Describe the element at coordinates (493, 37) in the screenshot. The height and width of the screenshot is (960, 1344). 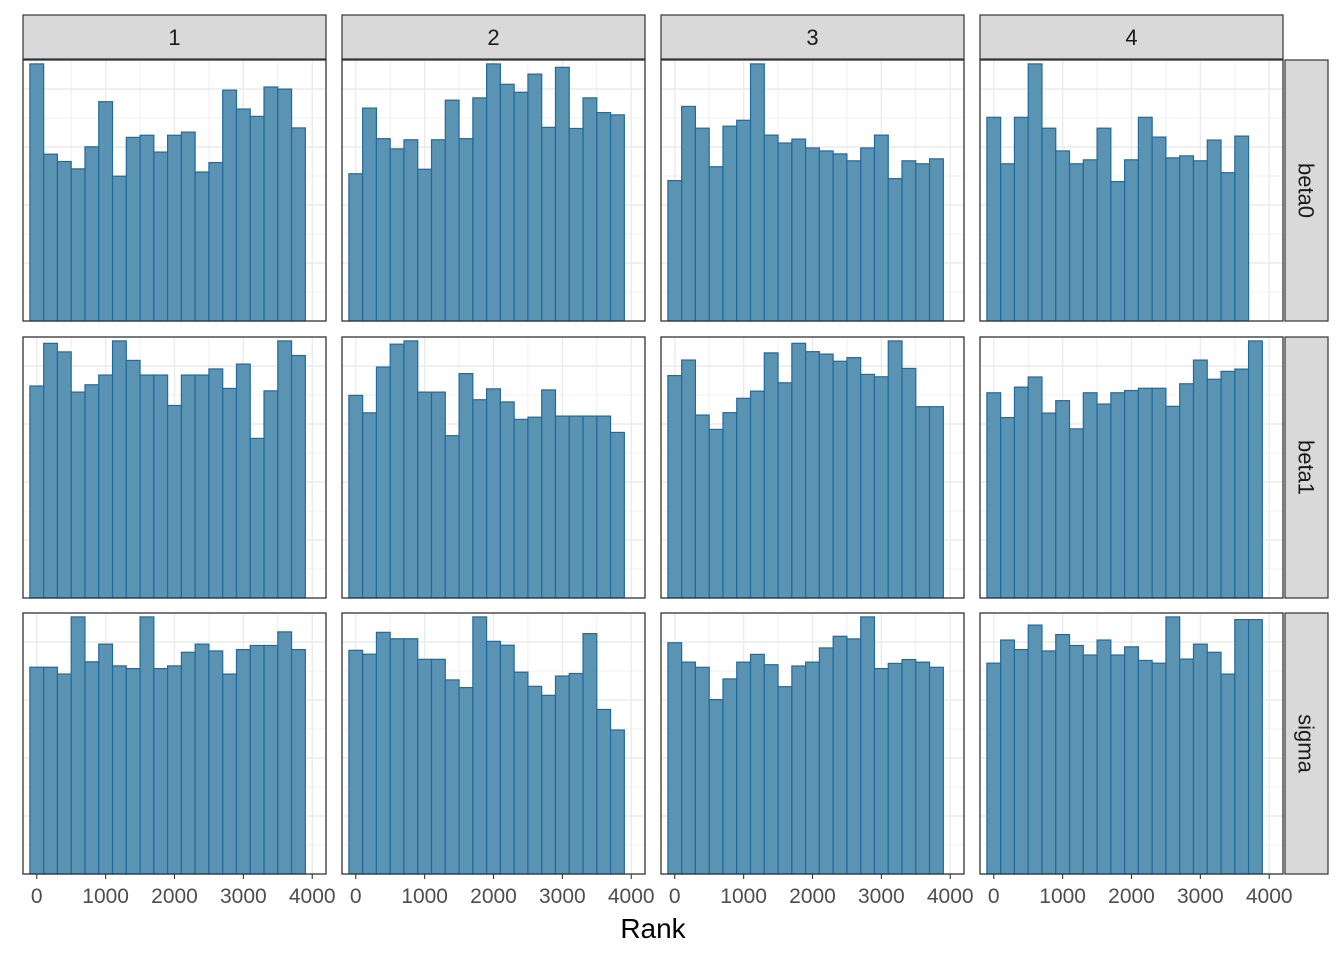
I see `column-strip-label: 2` at that location.